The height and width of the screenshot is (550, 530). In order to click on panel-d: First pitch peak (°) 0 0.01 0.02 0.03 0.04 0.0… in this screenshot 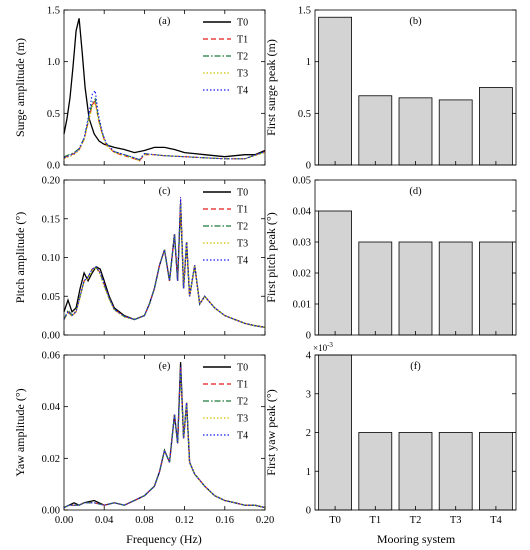, I will do `click(390, 259)`.